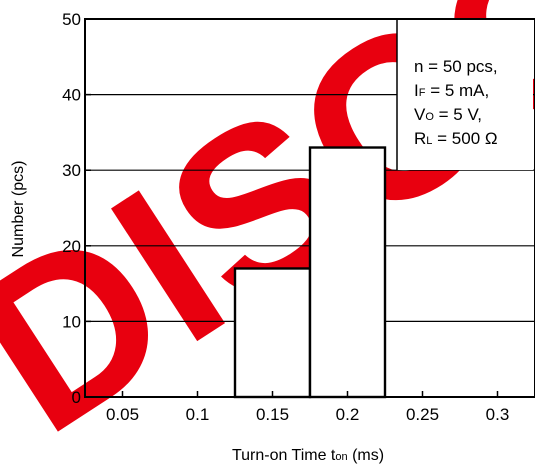 This screenshot has width=535, height=472. I want to click on y-ticks: 0 10 20 30 40 50, so click(76, 208).